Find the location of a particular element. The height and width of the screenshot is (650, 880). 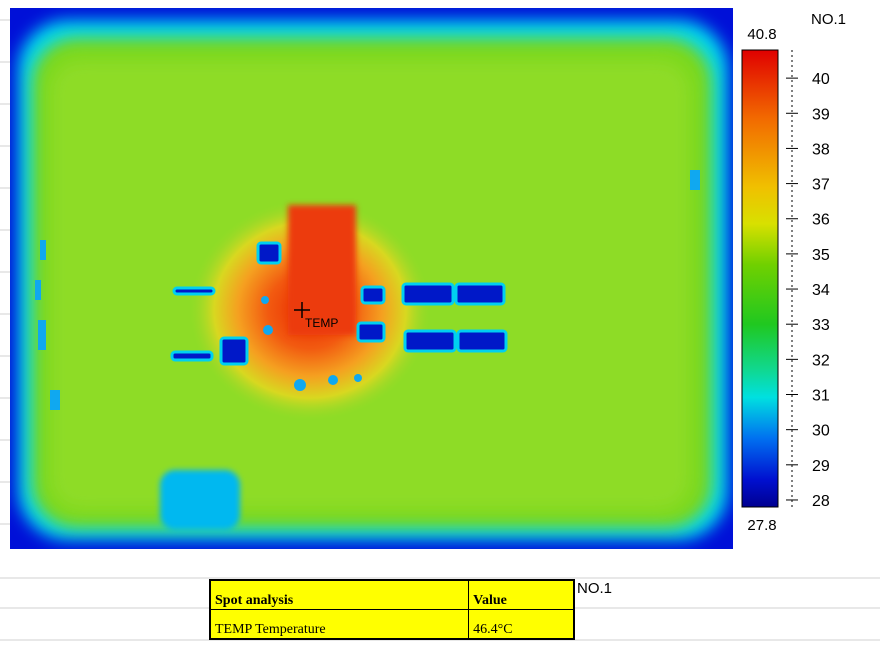

tick-label: 35 is located at coordinates (821, 255).